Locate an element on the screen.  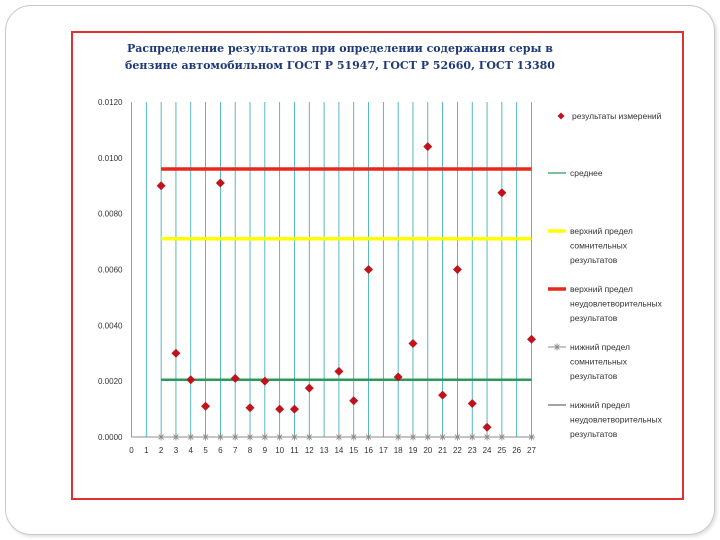
x-tick-label: 7 is located at coordinates (235, 450).